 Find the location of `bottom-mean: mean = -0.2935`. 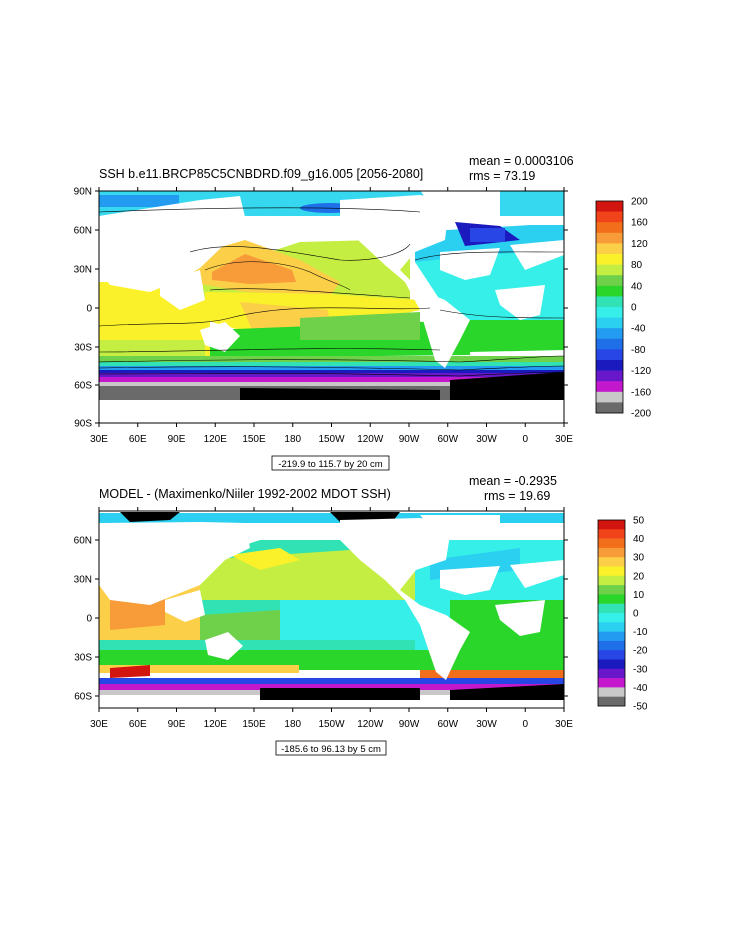

bottom-mean: mean = -0.2935 is located at coordinates (513, 481).